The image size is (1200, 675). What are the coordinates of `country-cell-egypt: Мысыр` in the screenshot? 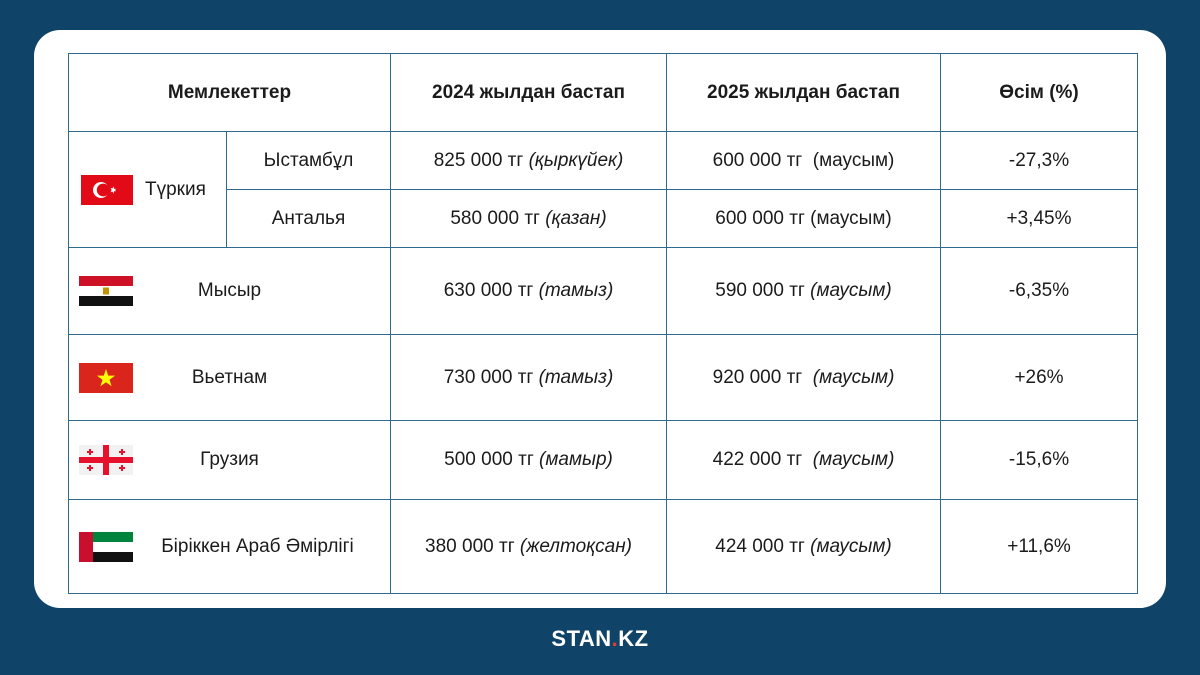 It's located at (229, 291).